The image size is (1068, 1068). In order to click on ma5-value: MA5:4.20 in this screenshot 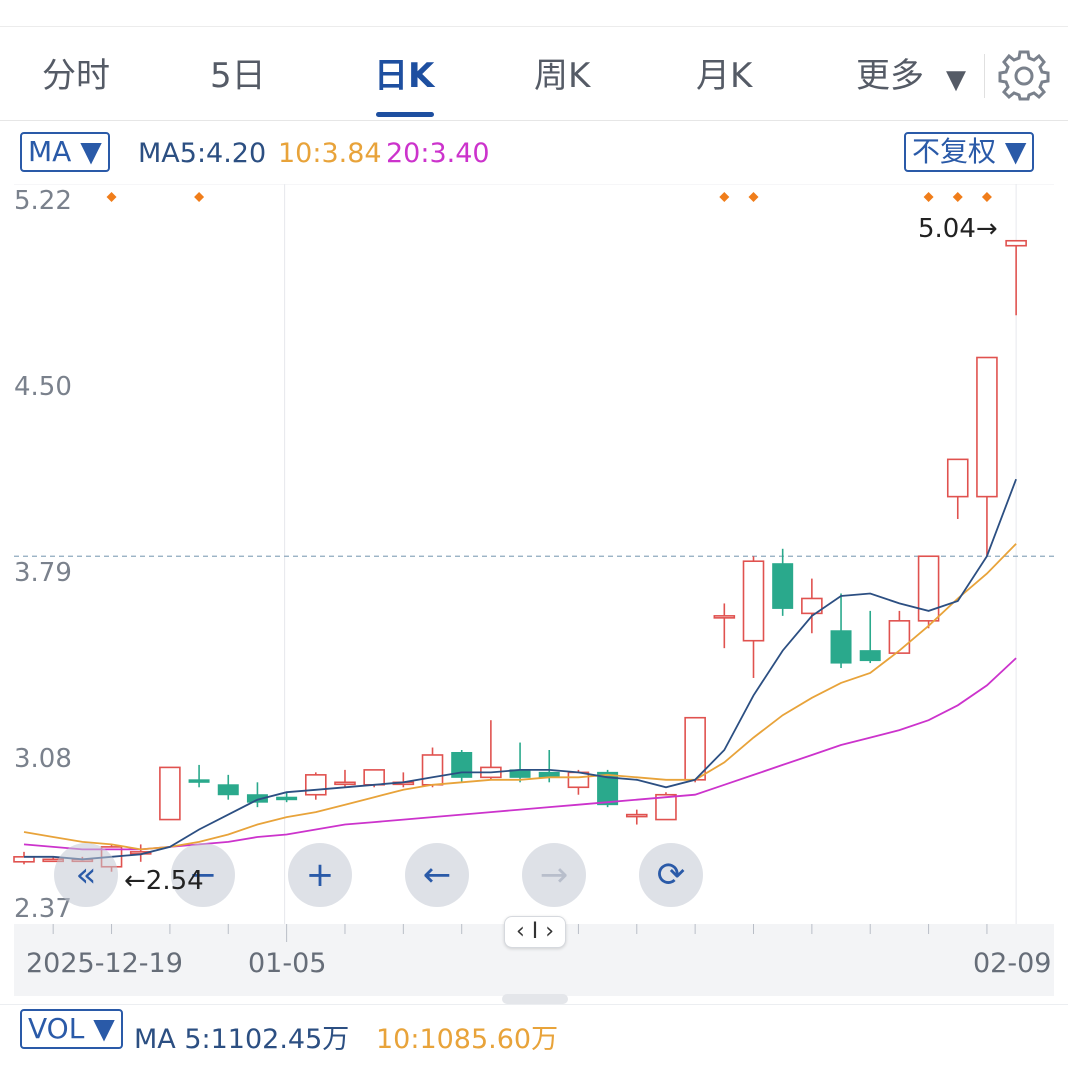, I will do `click(202, 153)`.